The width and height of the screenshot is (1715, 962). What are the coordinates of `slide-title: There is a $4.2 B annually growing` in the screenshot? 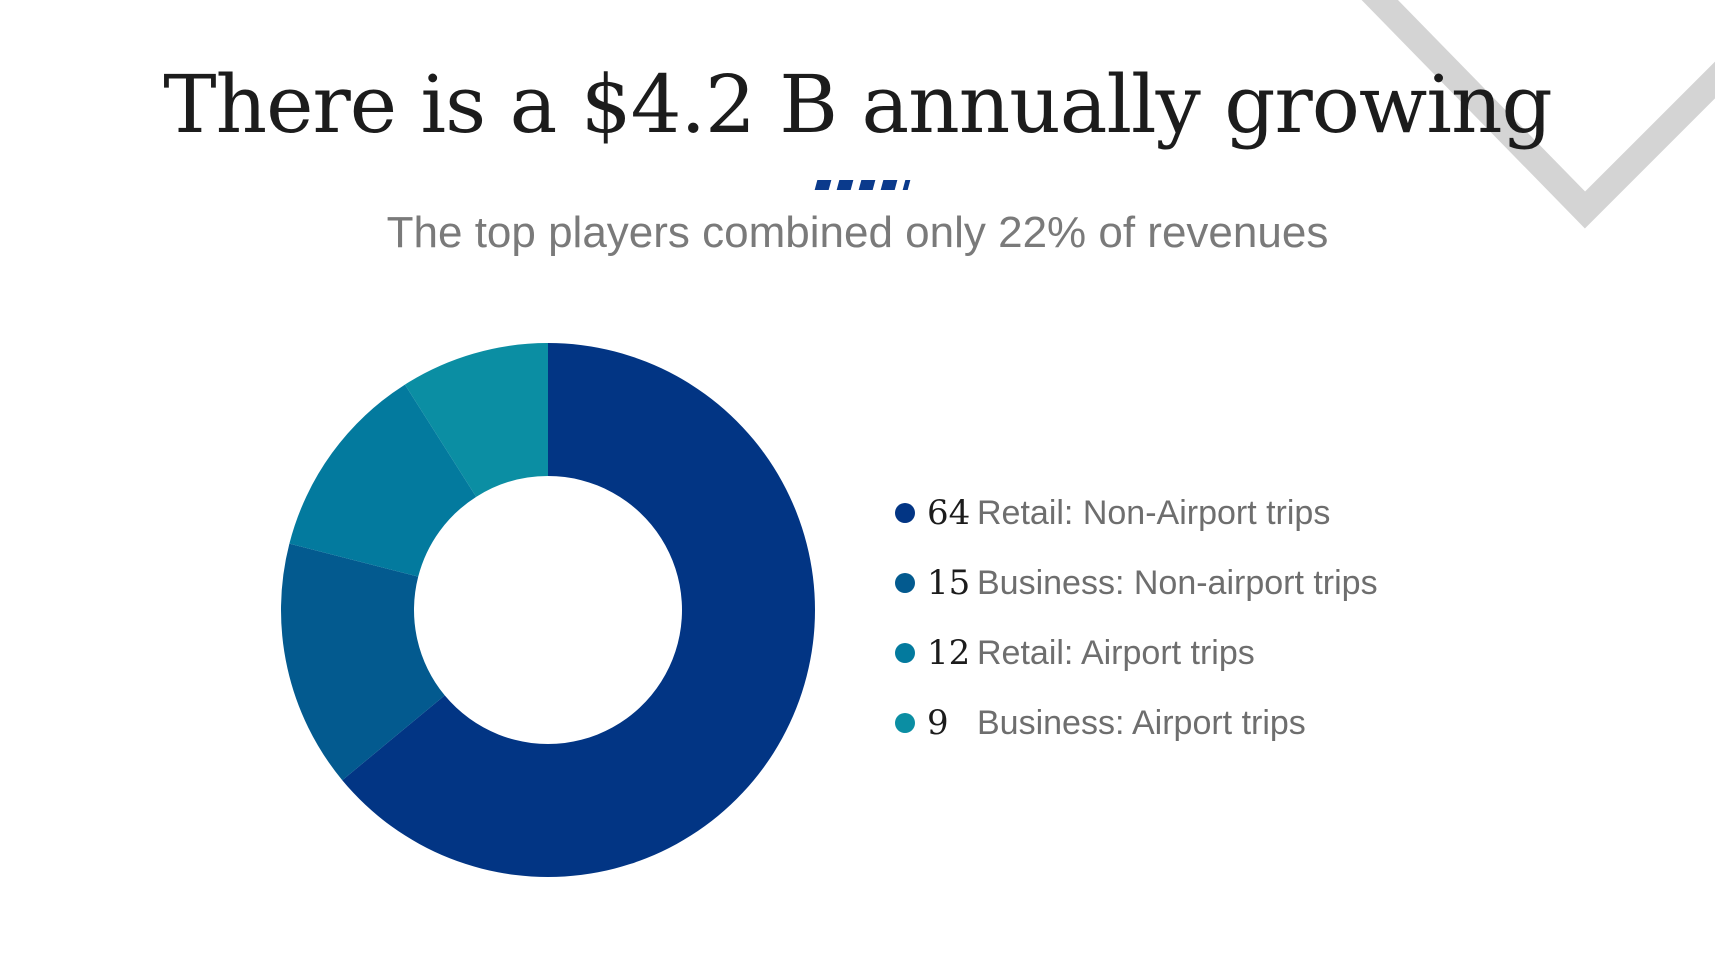 It's located at (857, 104).